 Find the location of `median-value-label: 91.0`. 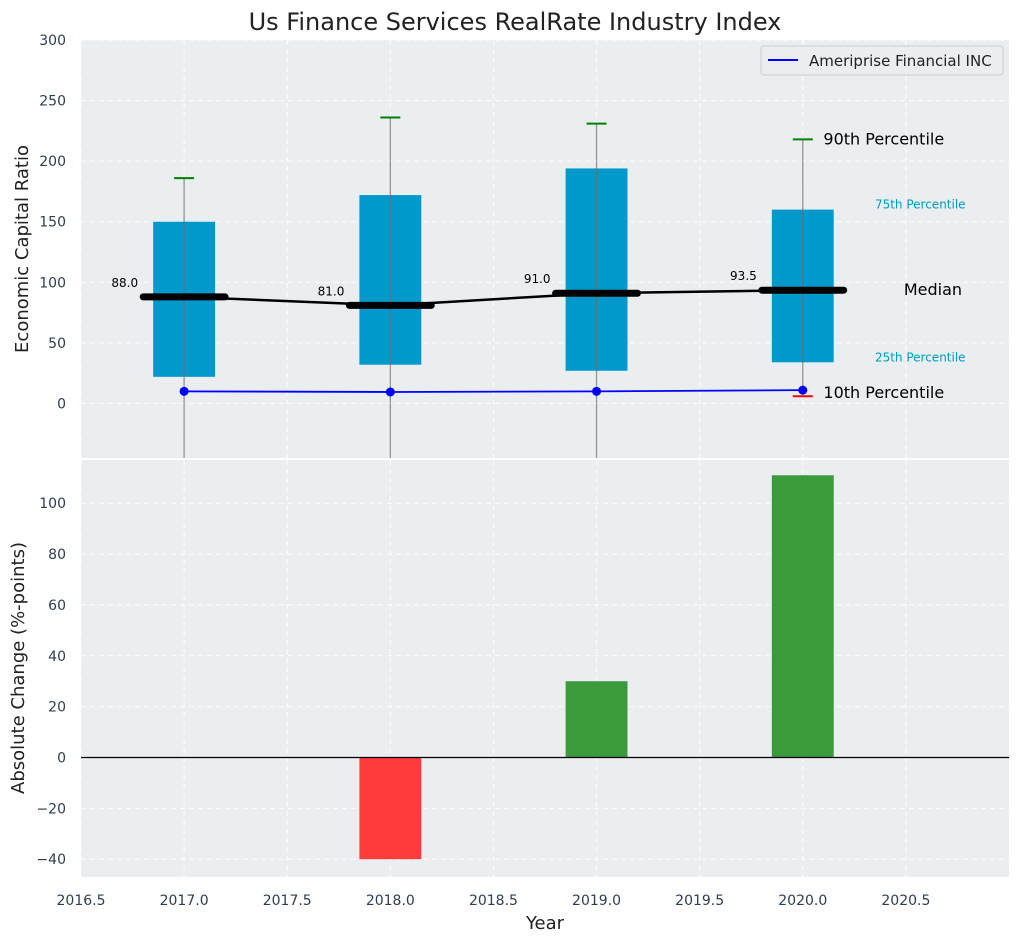

median-value-label: 91.0 is located at coordinates (537, 279).